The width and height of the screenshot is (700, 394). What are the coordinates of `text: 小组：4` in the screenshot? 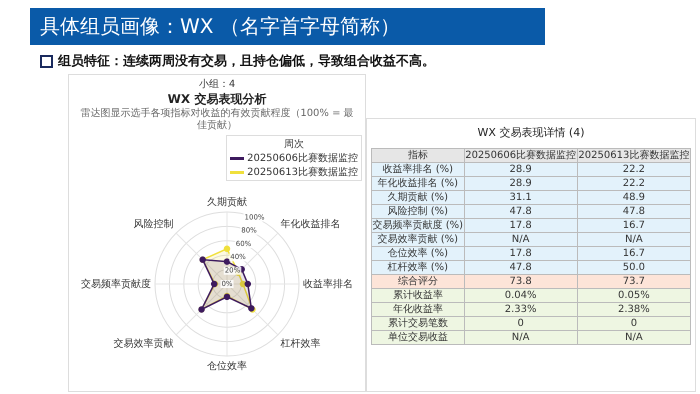 It's located at (217, 84).